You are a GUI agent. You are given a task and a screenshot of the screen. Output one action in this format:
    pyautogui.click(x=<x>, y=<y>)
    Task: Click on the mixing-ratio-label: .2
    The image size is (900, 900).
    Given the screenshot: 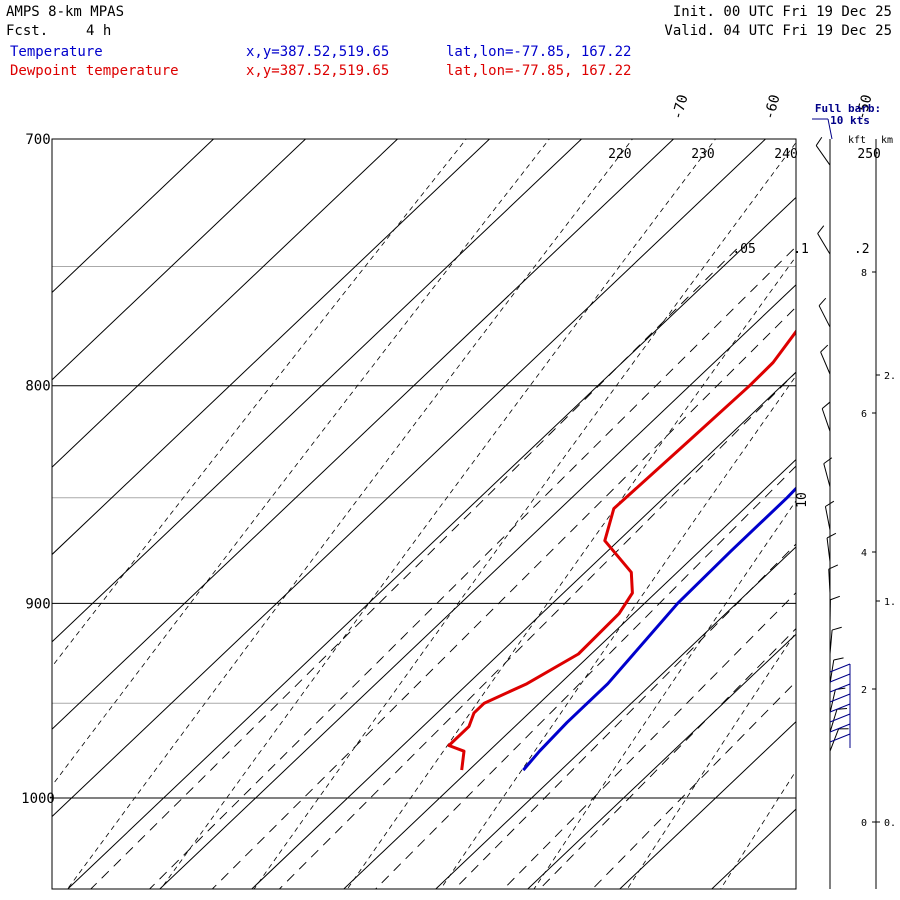 What is the action you would take?
    pyautogui.click(x=862, y=249)
    